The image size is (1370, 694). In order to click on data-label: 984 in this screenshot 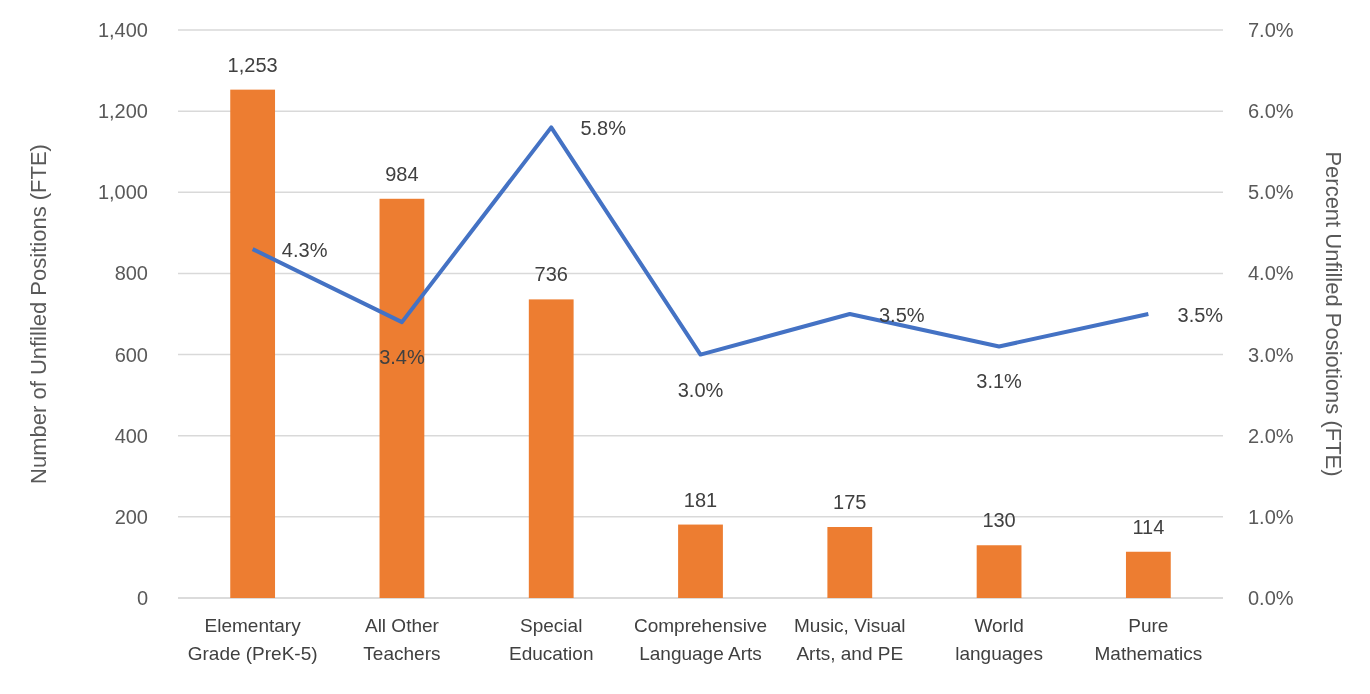, I will do `click(402, 173)`.